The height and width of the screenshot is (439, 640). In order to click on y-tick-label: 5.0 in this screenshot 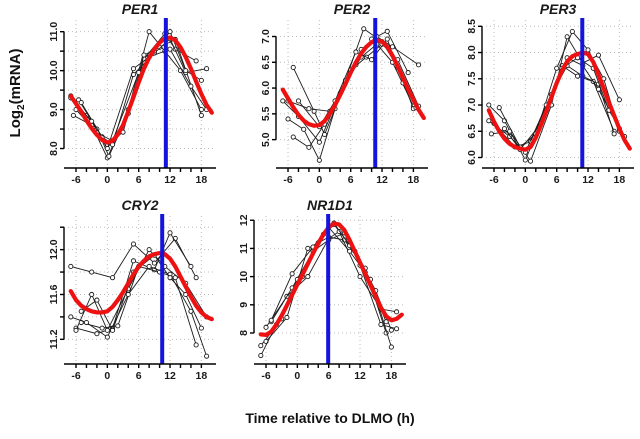, I will do `click(266, 139)`.